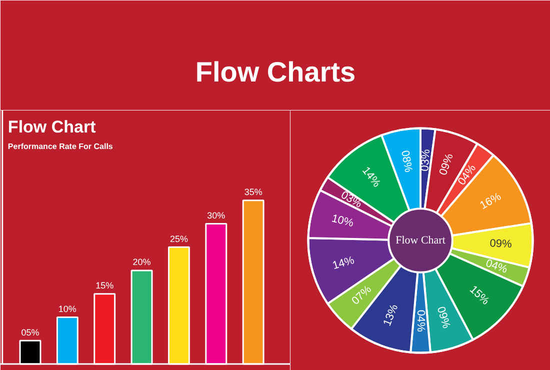 This screenshot has width=550, height=370. Describe the element at coordinates (491, 201) in the screenshot. I see `data-label: 16%` at that location.